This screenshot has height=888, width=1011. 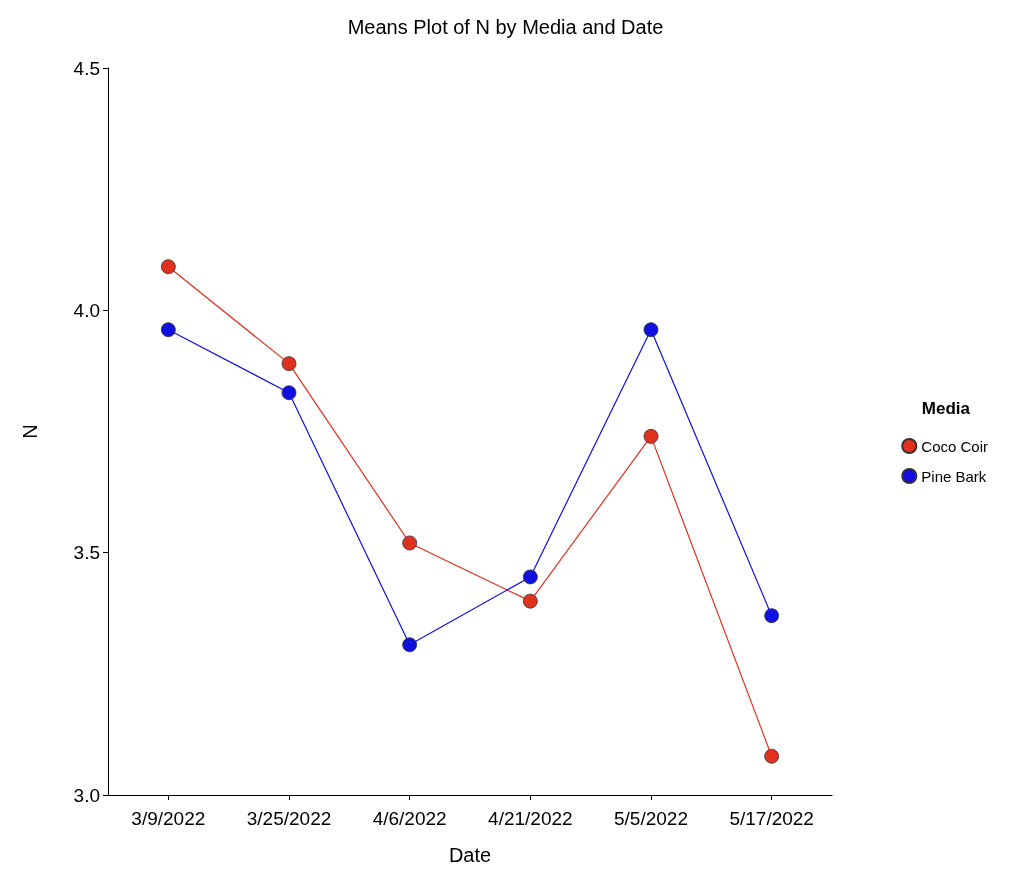 What do you see at coordinates (30, 431) in the screenshot?
I see `y-axis-title: N` at bounding box center [30, 431].